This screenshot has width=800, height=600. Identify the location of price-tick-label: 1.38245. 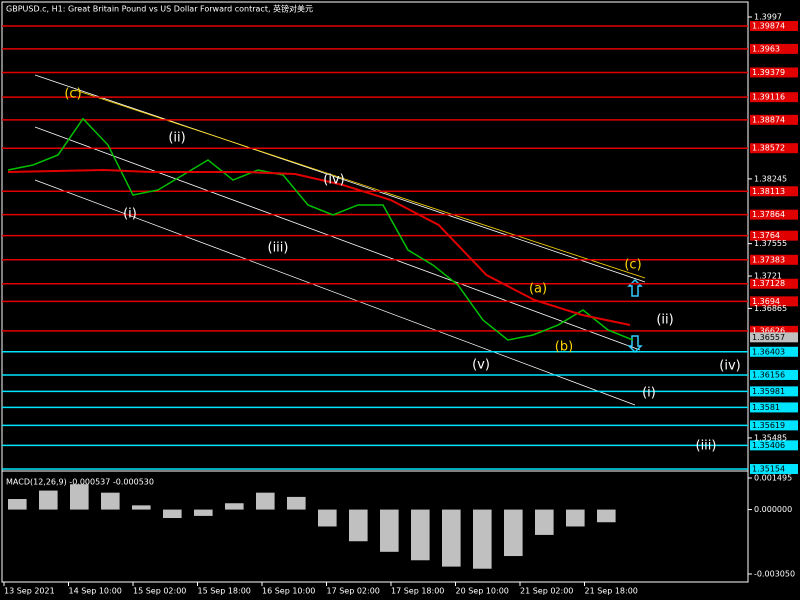
(770, 178).